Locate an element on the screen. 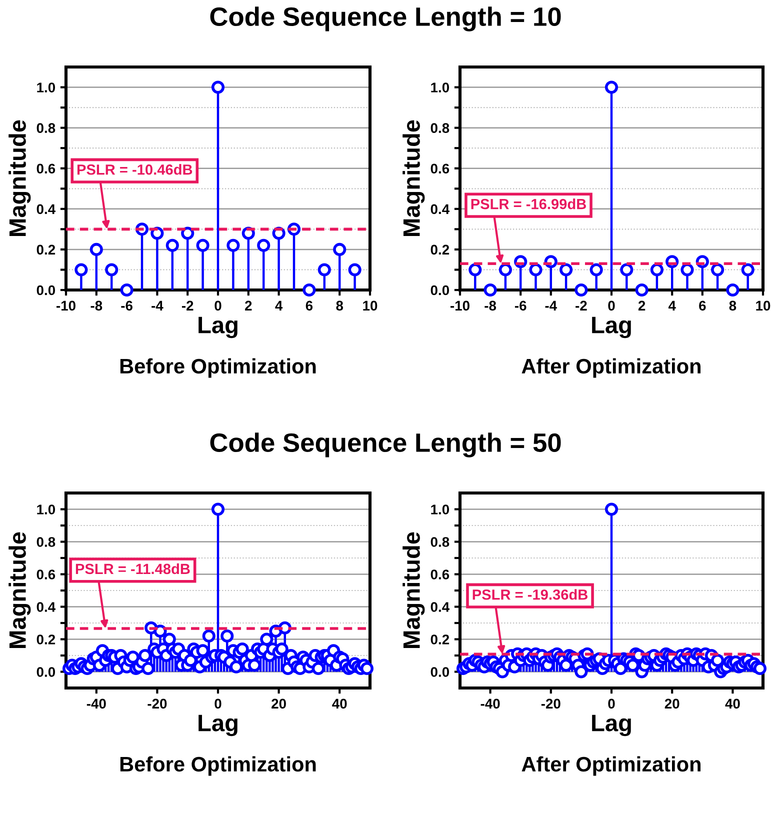  annotation: PSLR = -11.48dB is located at coordinates (133, 568).